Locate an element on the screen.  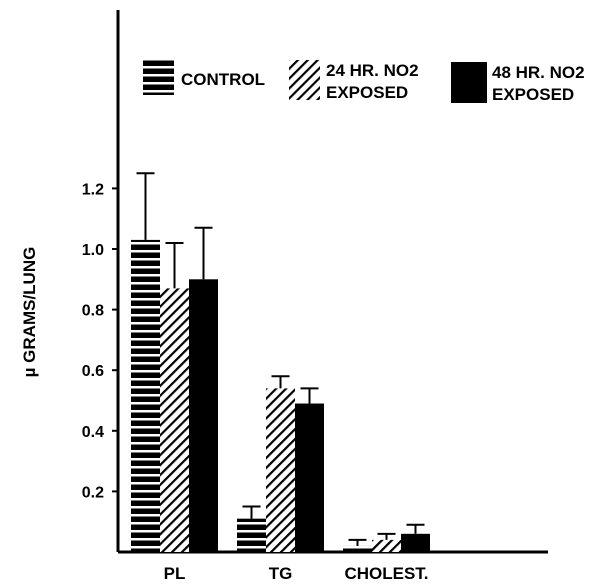
y-axis-label: µ GRAMS/LUNG is located at coordinates (29, 312).